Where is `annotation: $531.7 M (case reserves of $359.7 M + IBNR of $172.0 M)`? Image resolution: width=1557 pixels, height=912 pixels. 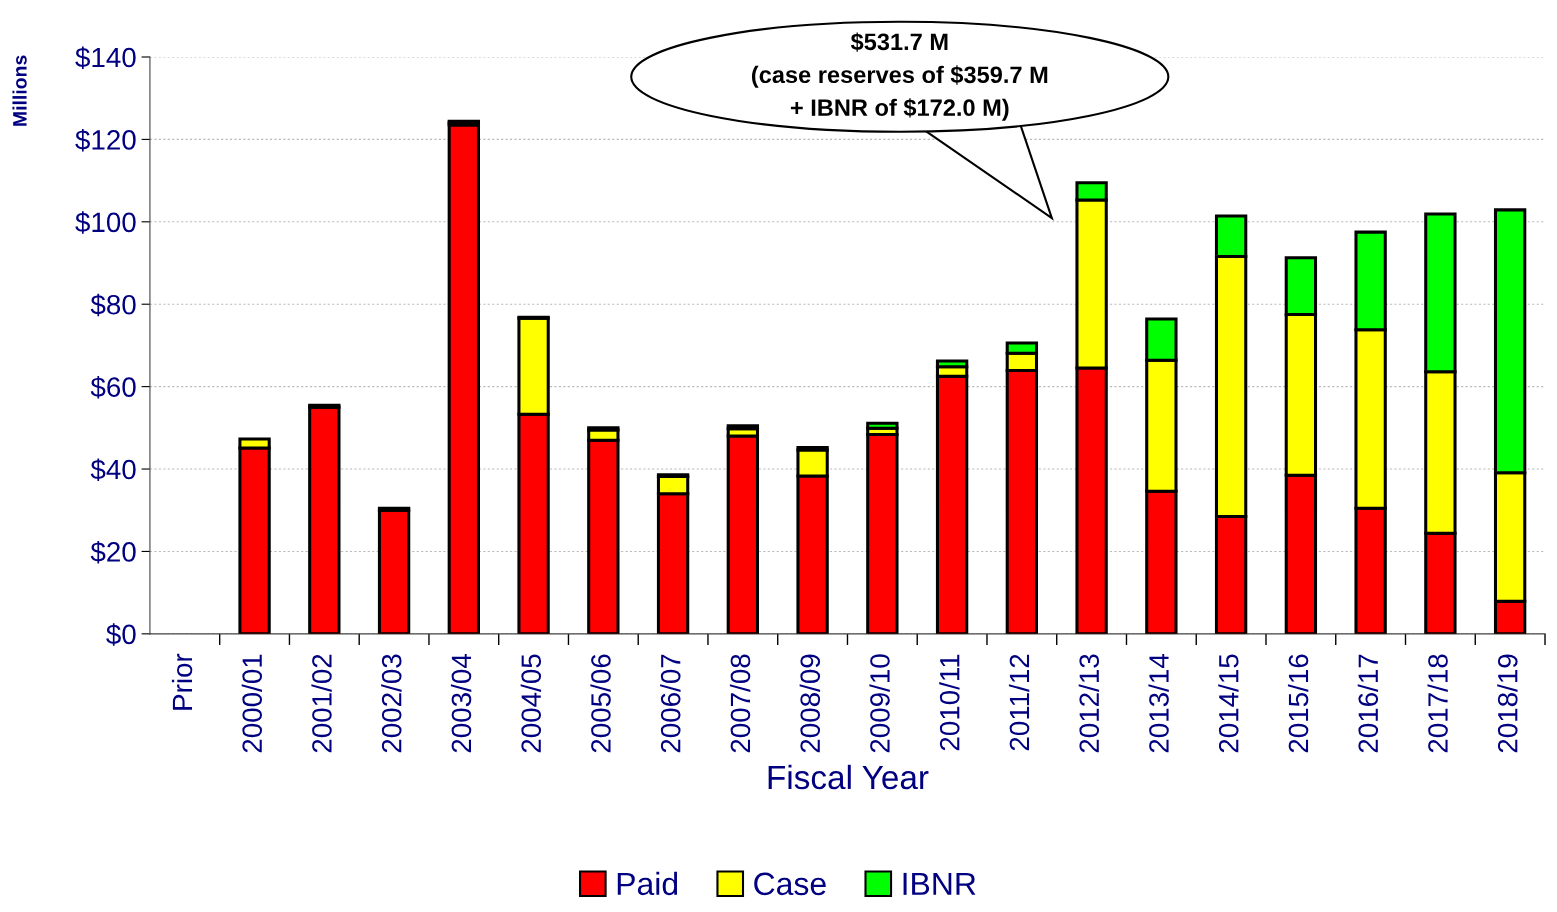
annotation: $531.7 M (case reserves of $359.7 M + IBNR of $172.0 M) is located at coordinates (900, 76).